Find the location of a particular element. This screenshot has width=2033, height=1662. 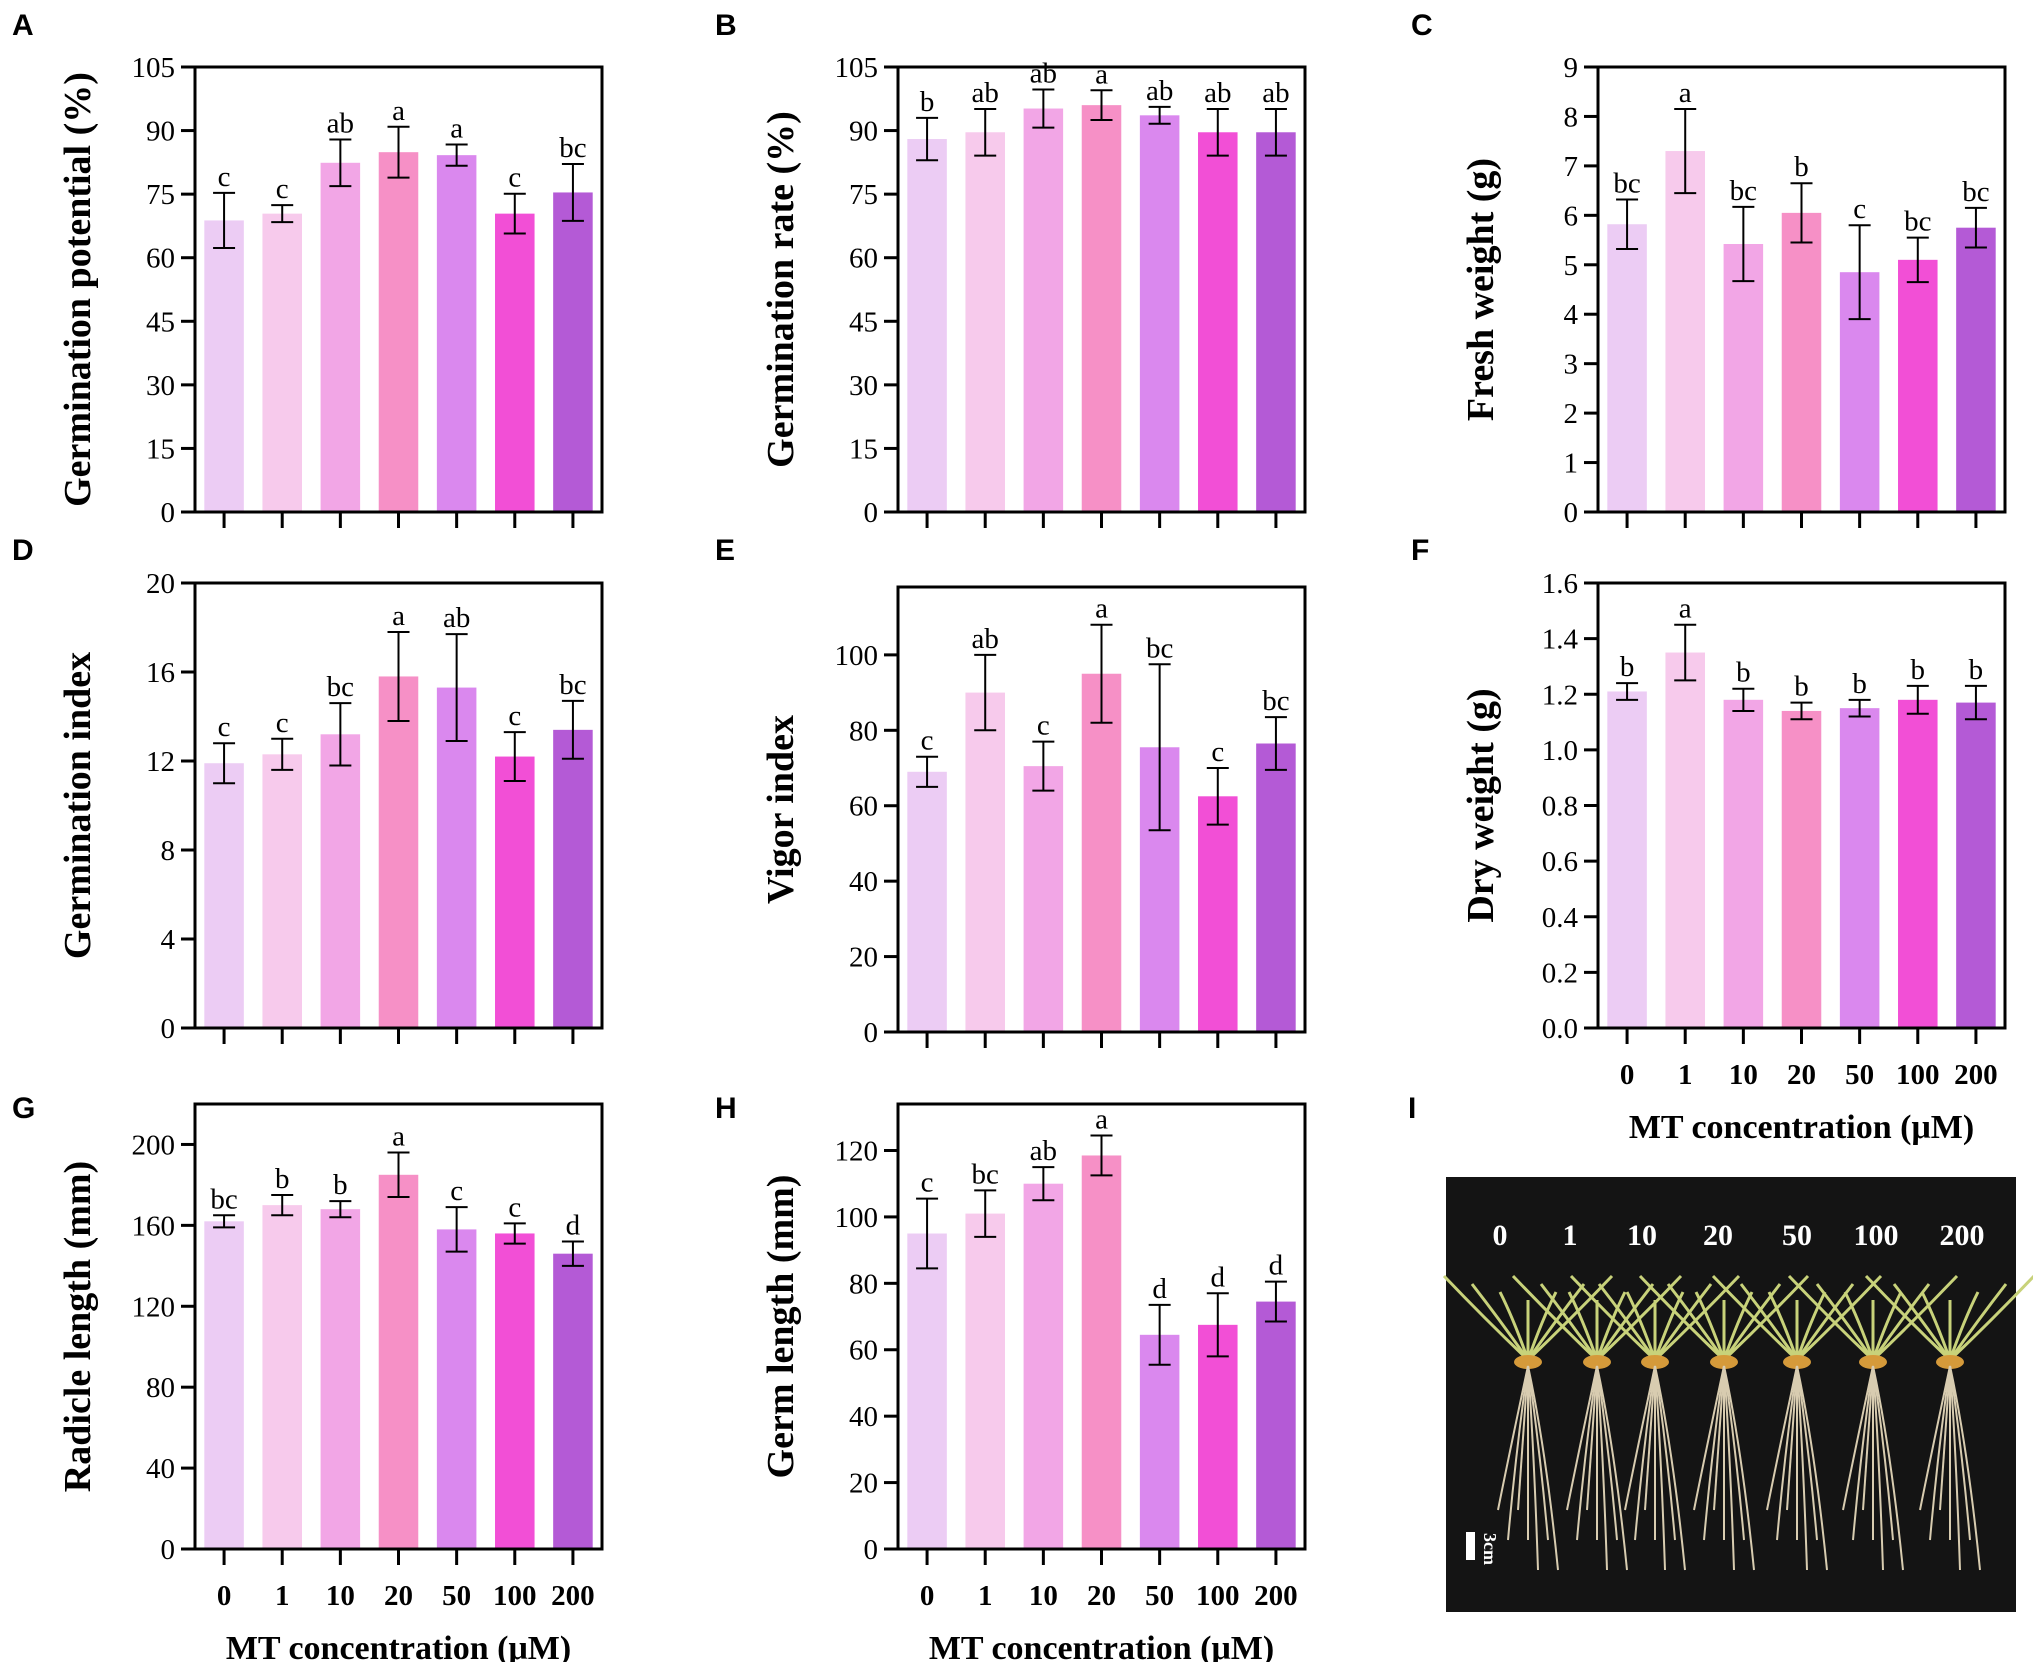

x-tick-label: 1 is located at coordinates (985, 1596).